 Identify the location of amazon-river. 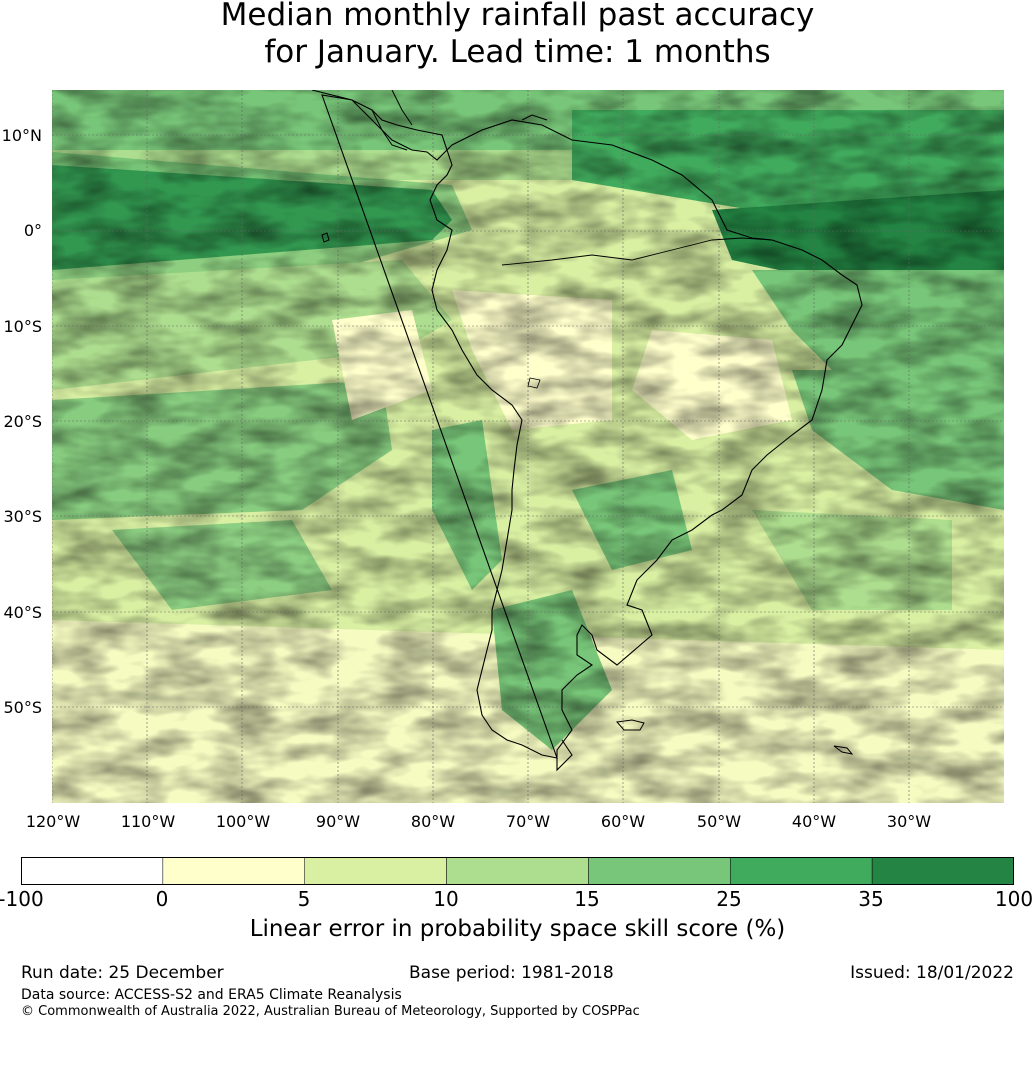
(637, 251).